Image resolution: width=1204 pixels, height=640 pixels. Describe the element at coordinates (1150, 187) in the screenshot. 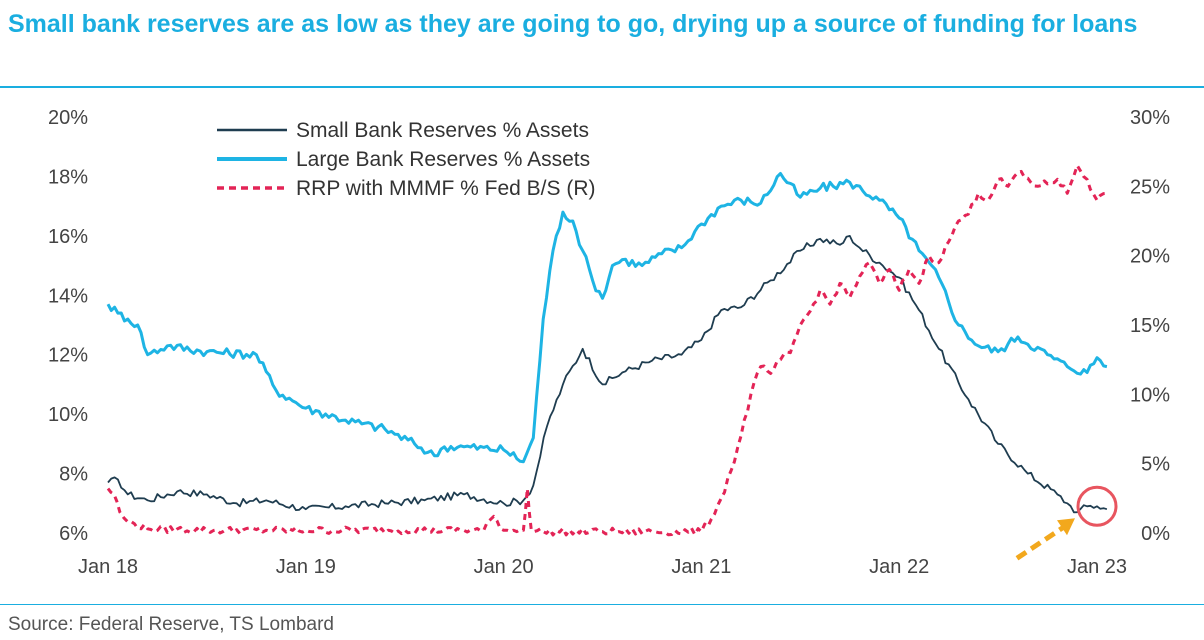

I see `y-right-tick-label: 25%` at that location.